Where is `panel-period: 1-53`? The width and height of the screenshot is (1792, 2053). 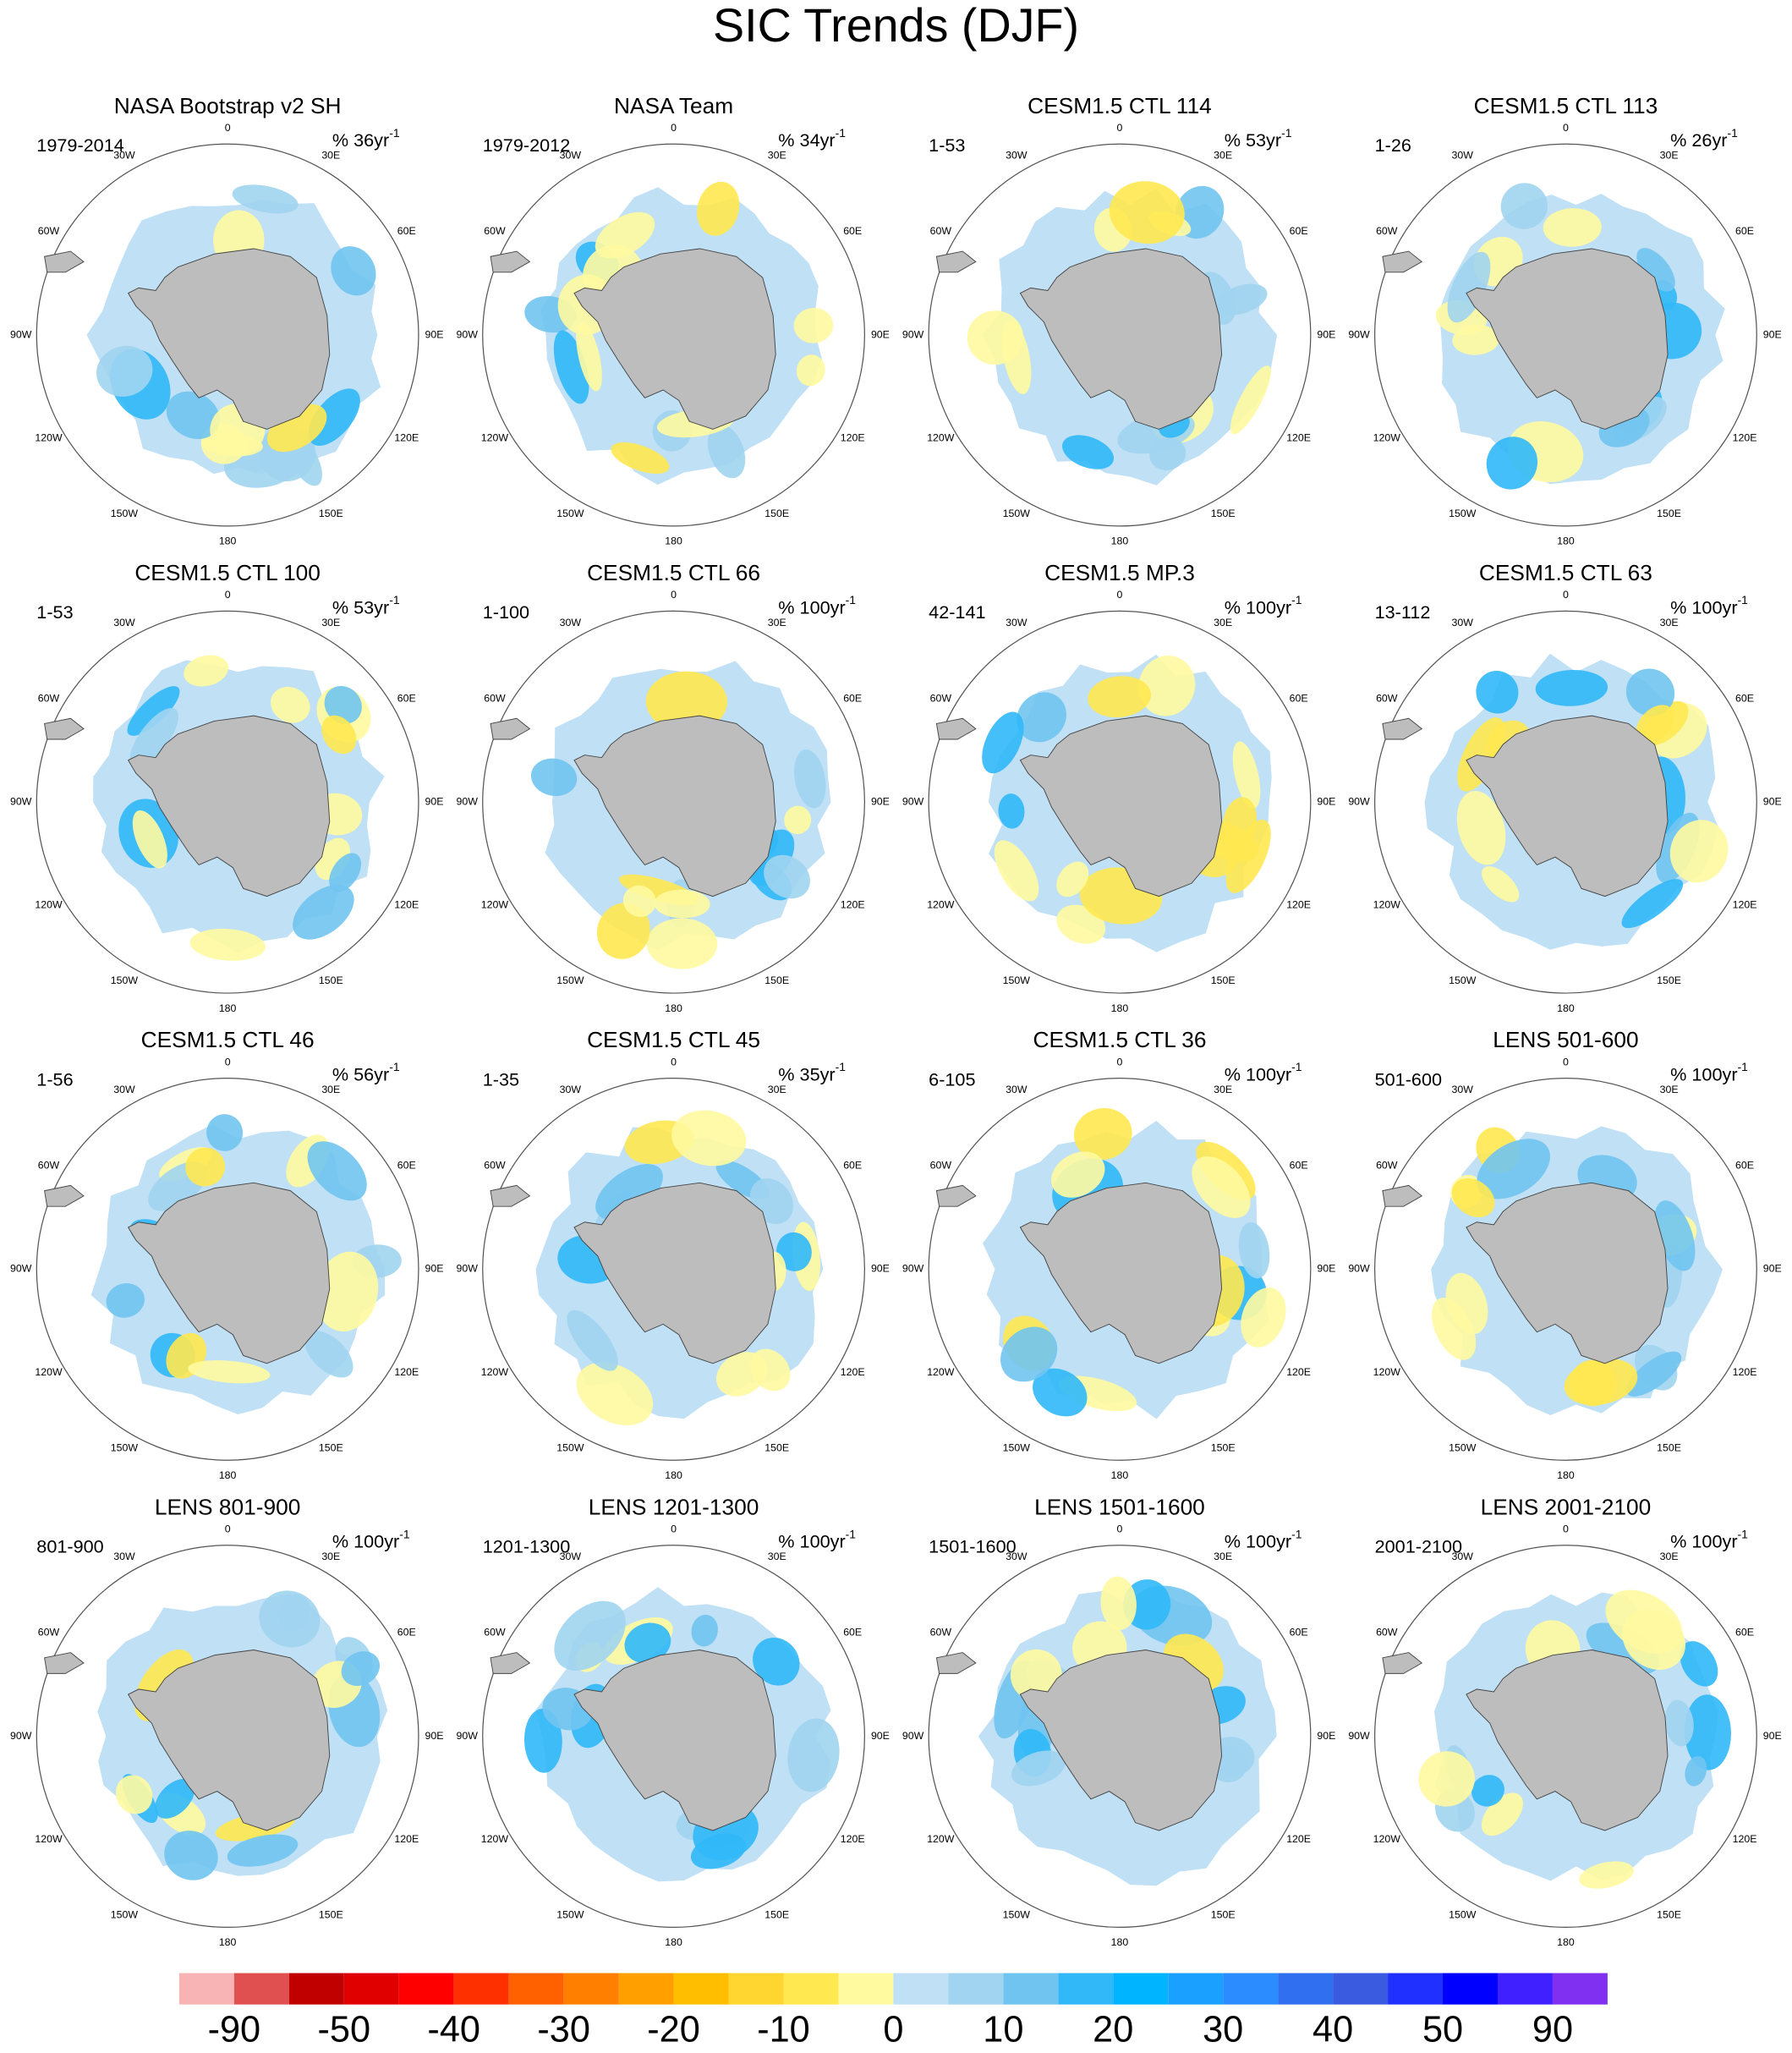
panel-period: 1-53 is located at coordinates (54, 612).